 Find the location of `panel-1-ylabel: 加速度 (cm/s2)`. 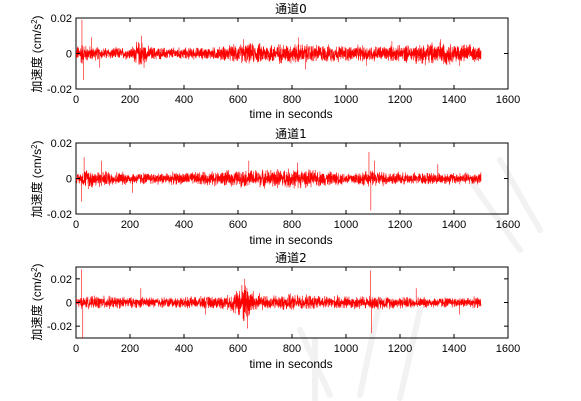

panel-1-ylabel: 加速度 (cm/s2) is located at coordinates (36, 178).